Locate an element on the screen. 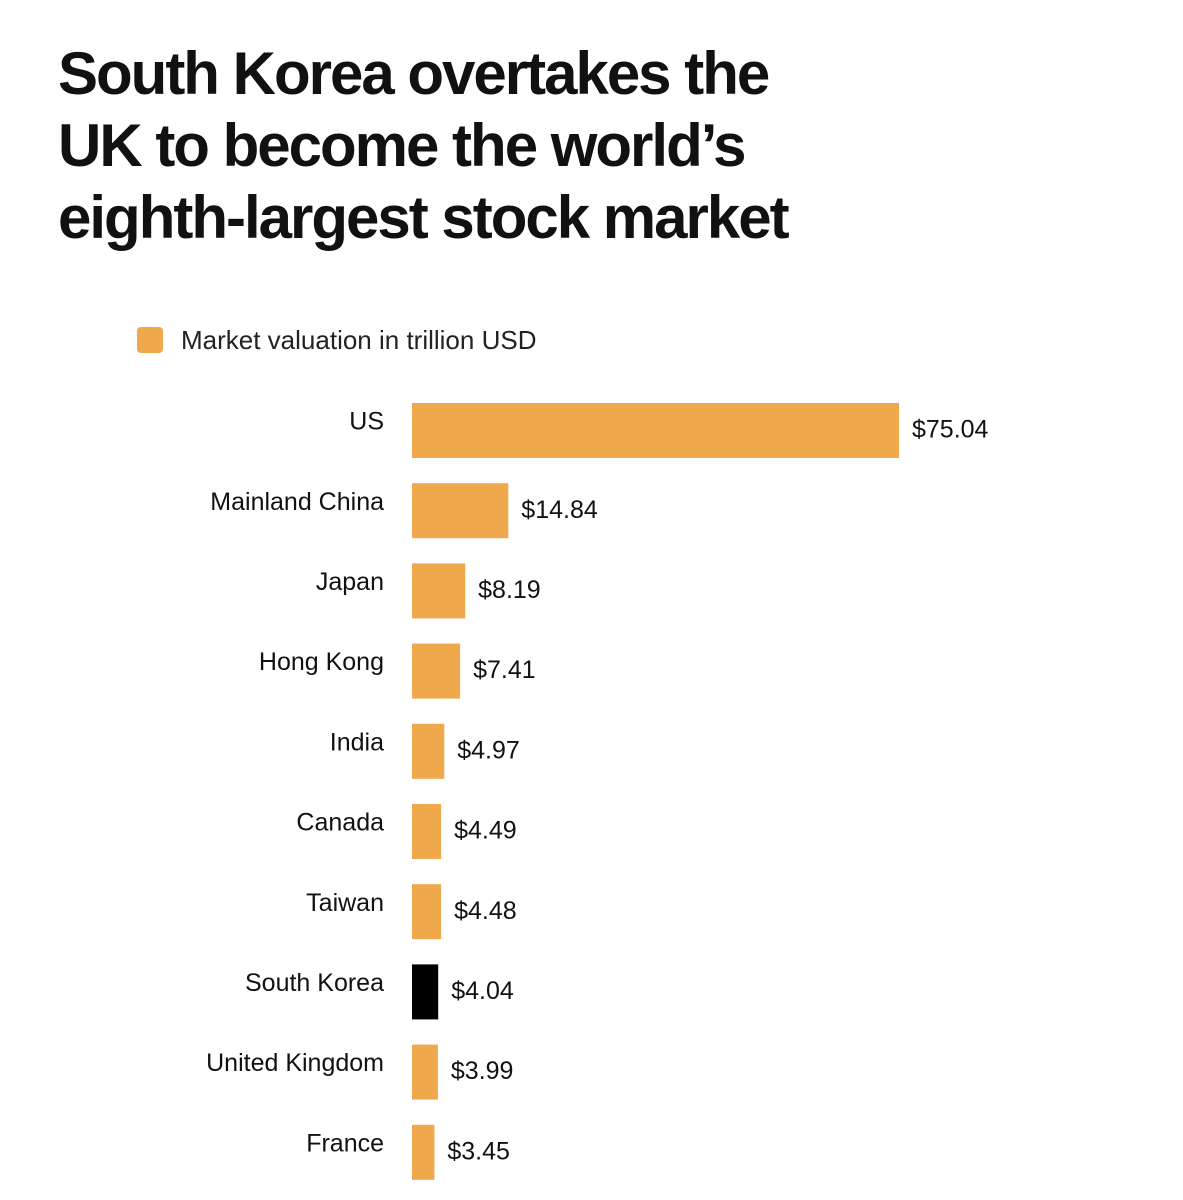 The width and height of the screenshot is (1183, 1200). bar-japan is located at coordinates (439, 591).